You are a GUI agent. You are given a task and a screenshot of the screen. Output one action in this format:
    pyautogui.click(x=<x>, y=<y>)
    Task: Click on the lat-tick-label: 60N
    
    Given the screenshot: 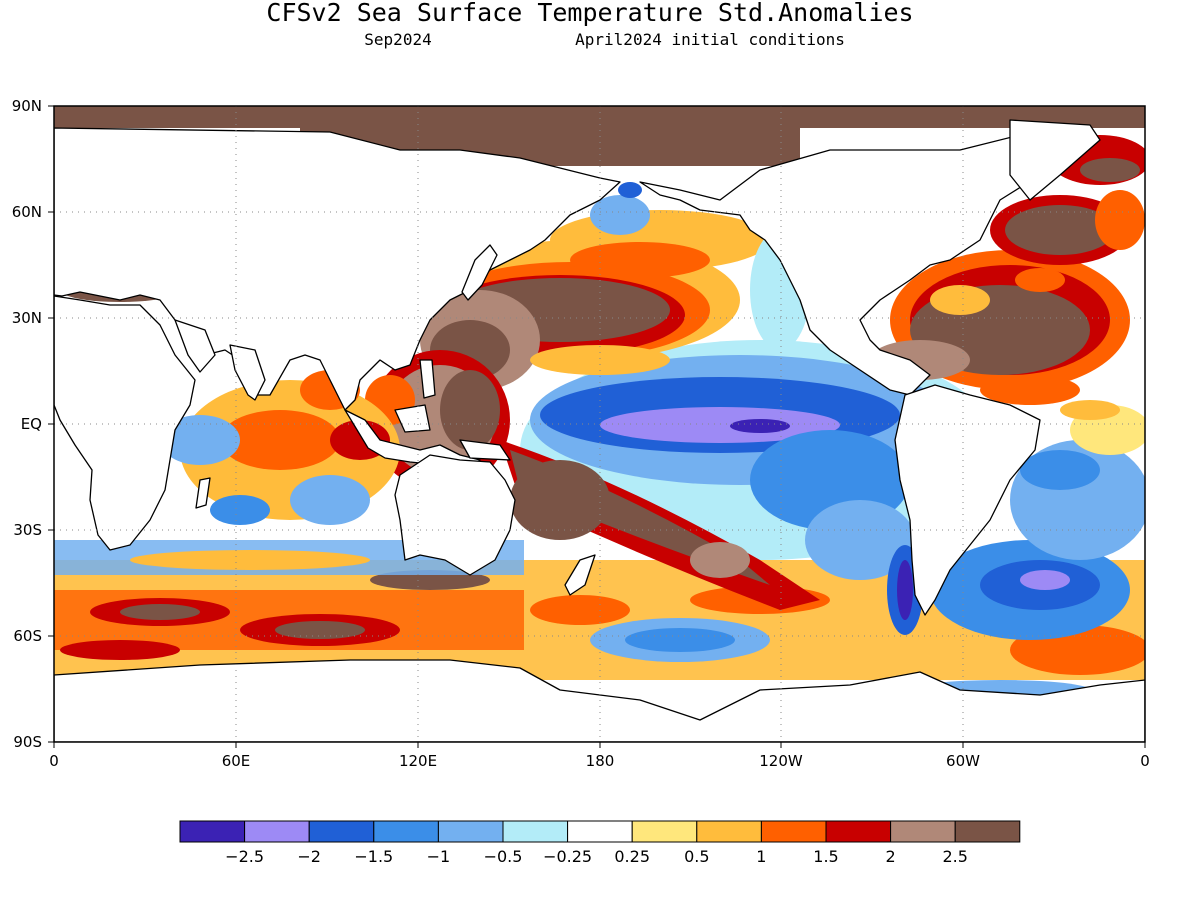 What is the action you would take?
    pyautogui.click(x=27, y=212)
    